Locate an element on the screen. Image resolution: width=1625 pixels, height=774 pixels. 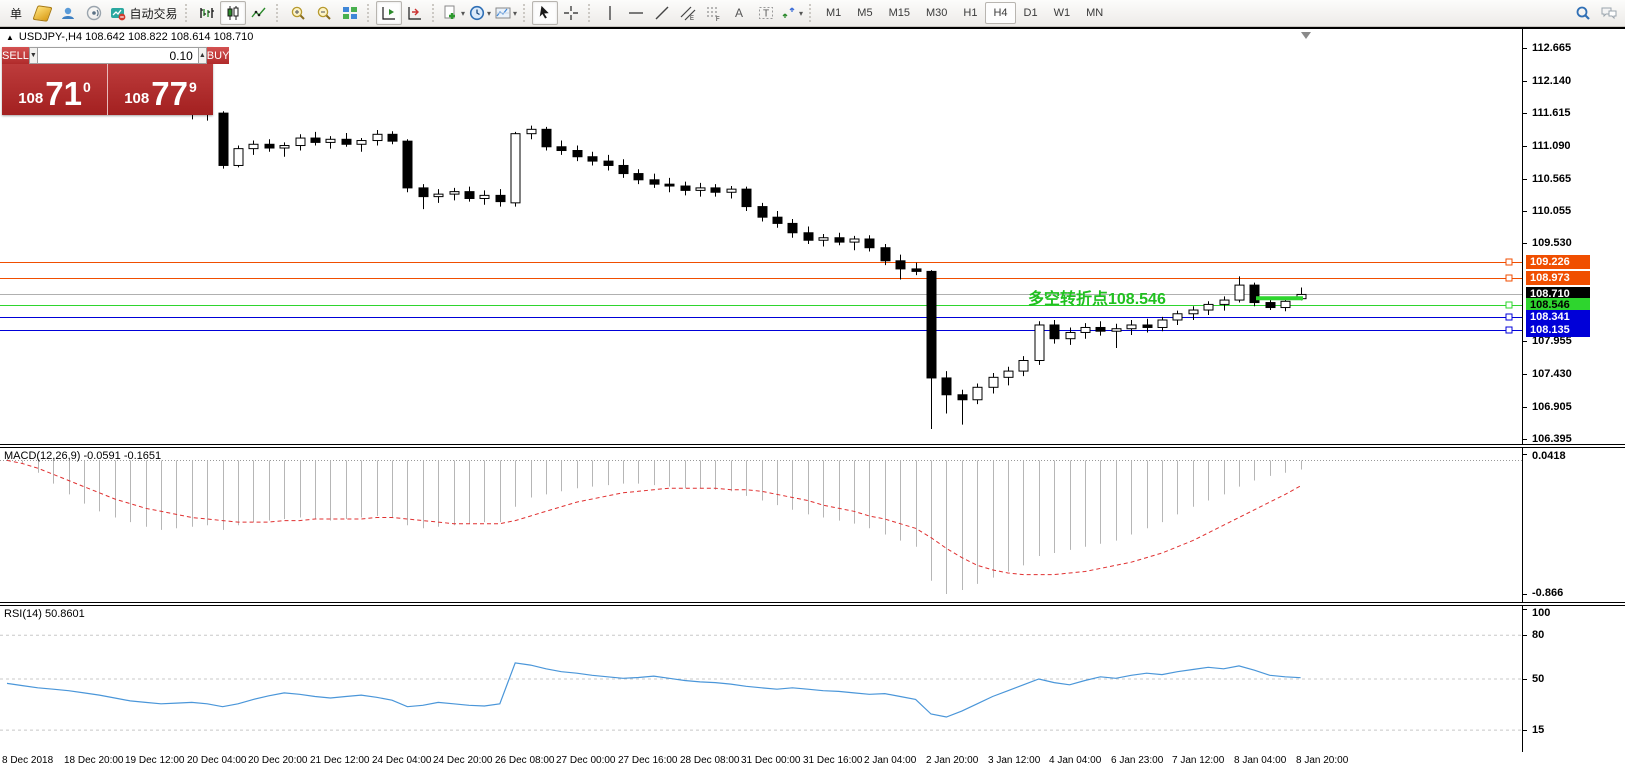
dropdown-arrow-icon: ▾ is located at coordinates (488, 13).